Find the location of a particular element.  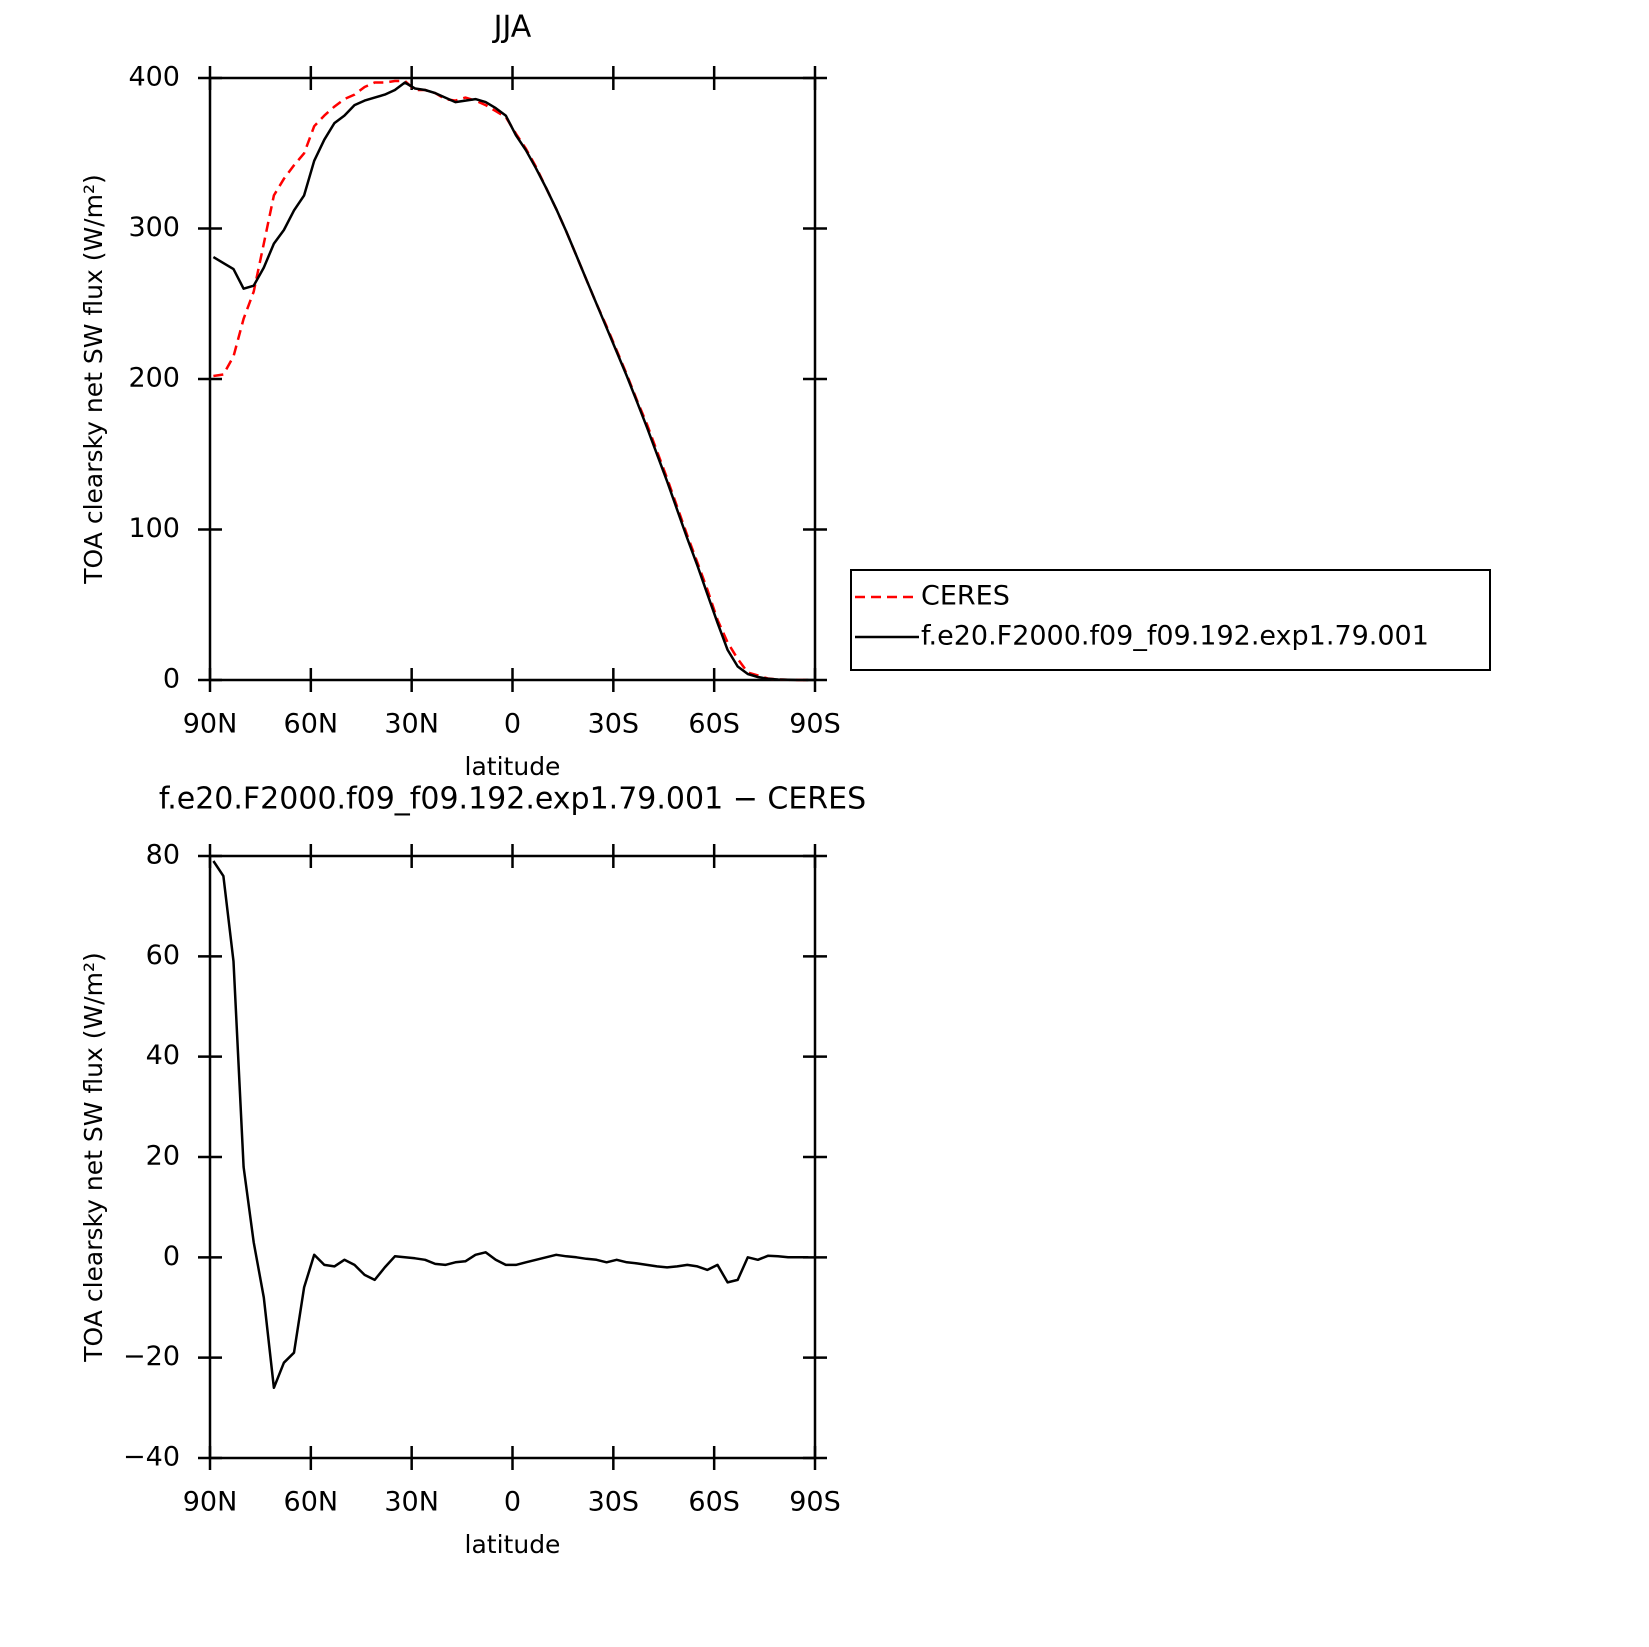

y-tick-label: 100 is located at coordinates (154, 528).